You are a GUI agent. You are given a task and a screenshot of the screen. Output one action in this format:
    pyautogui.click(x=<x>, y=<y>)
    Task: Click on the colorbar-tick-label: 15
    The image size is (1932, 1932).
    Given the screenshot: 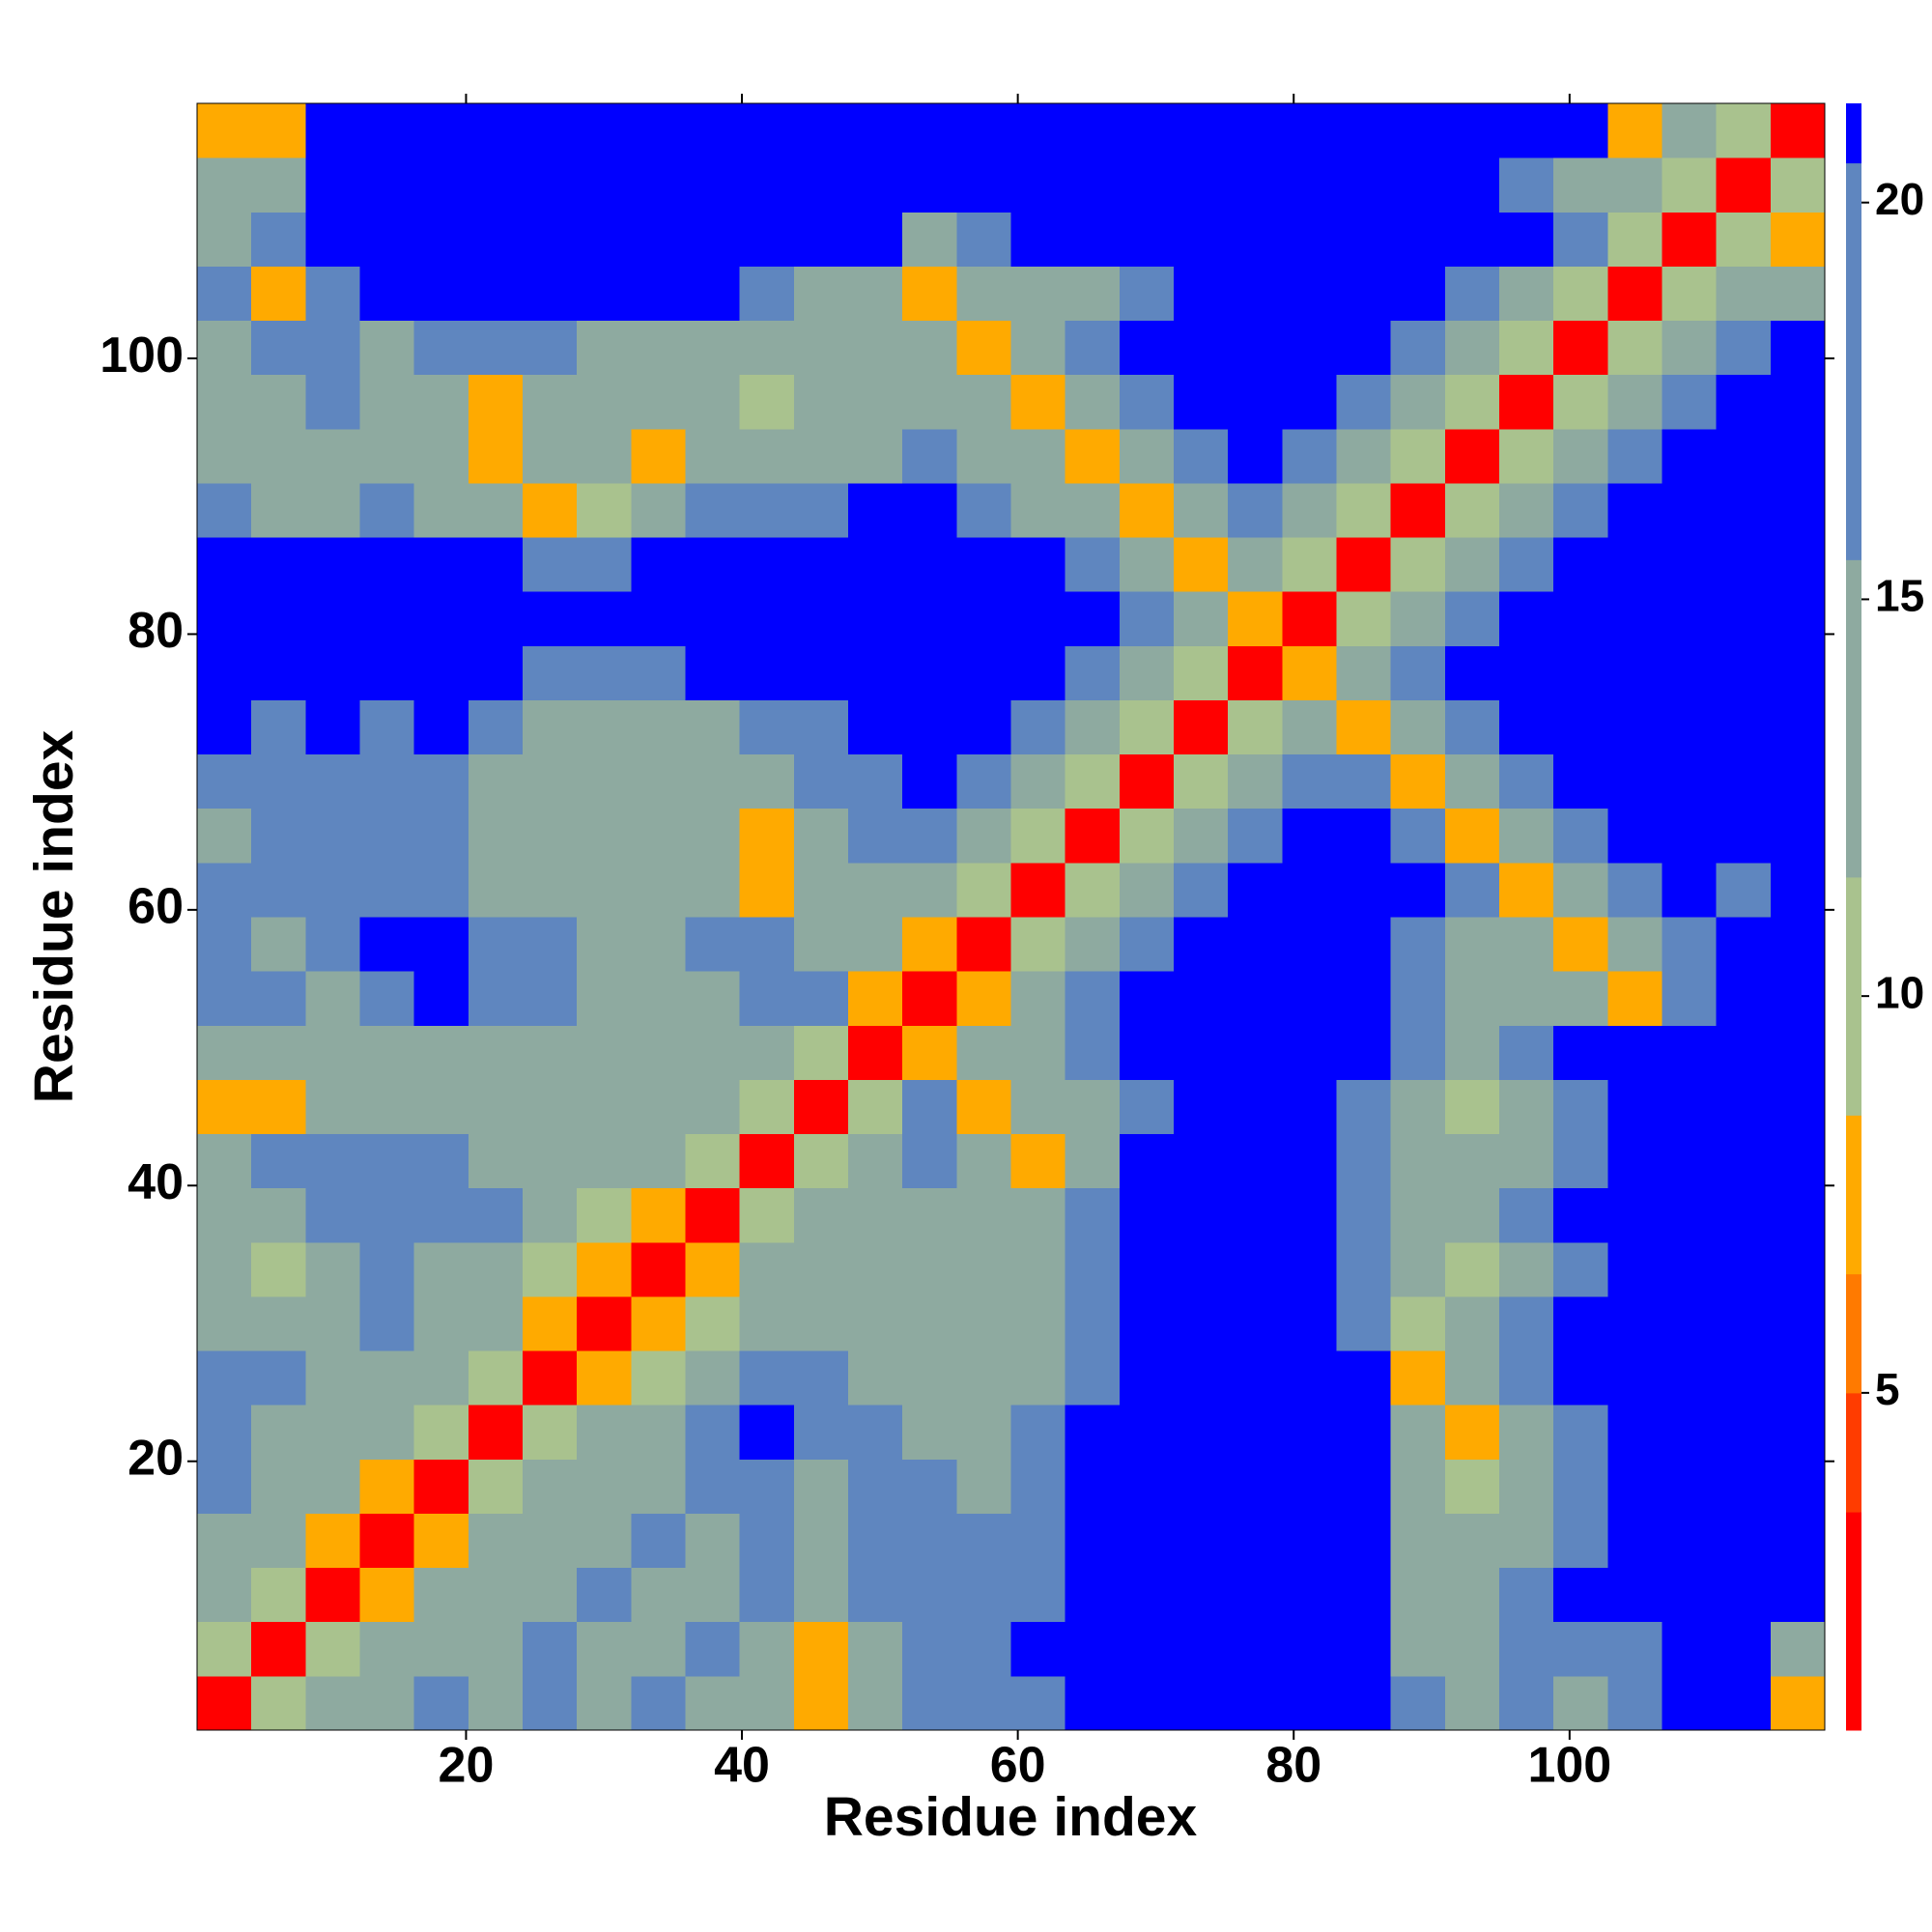 What is the action you would take?
    pyautogui.click(x=1899, y=596)
    